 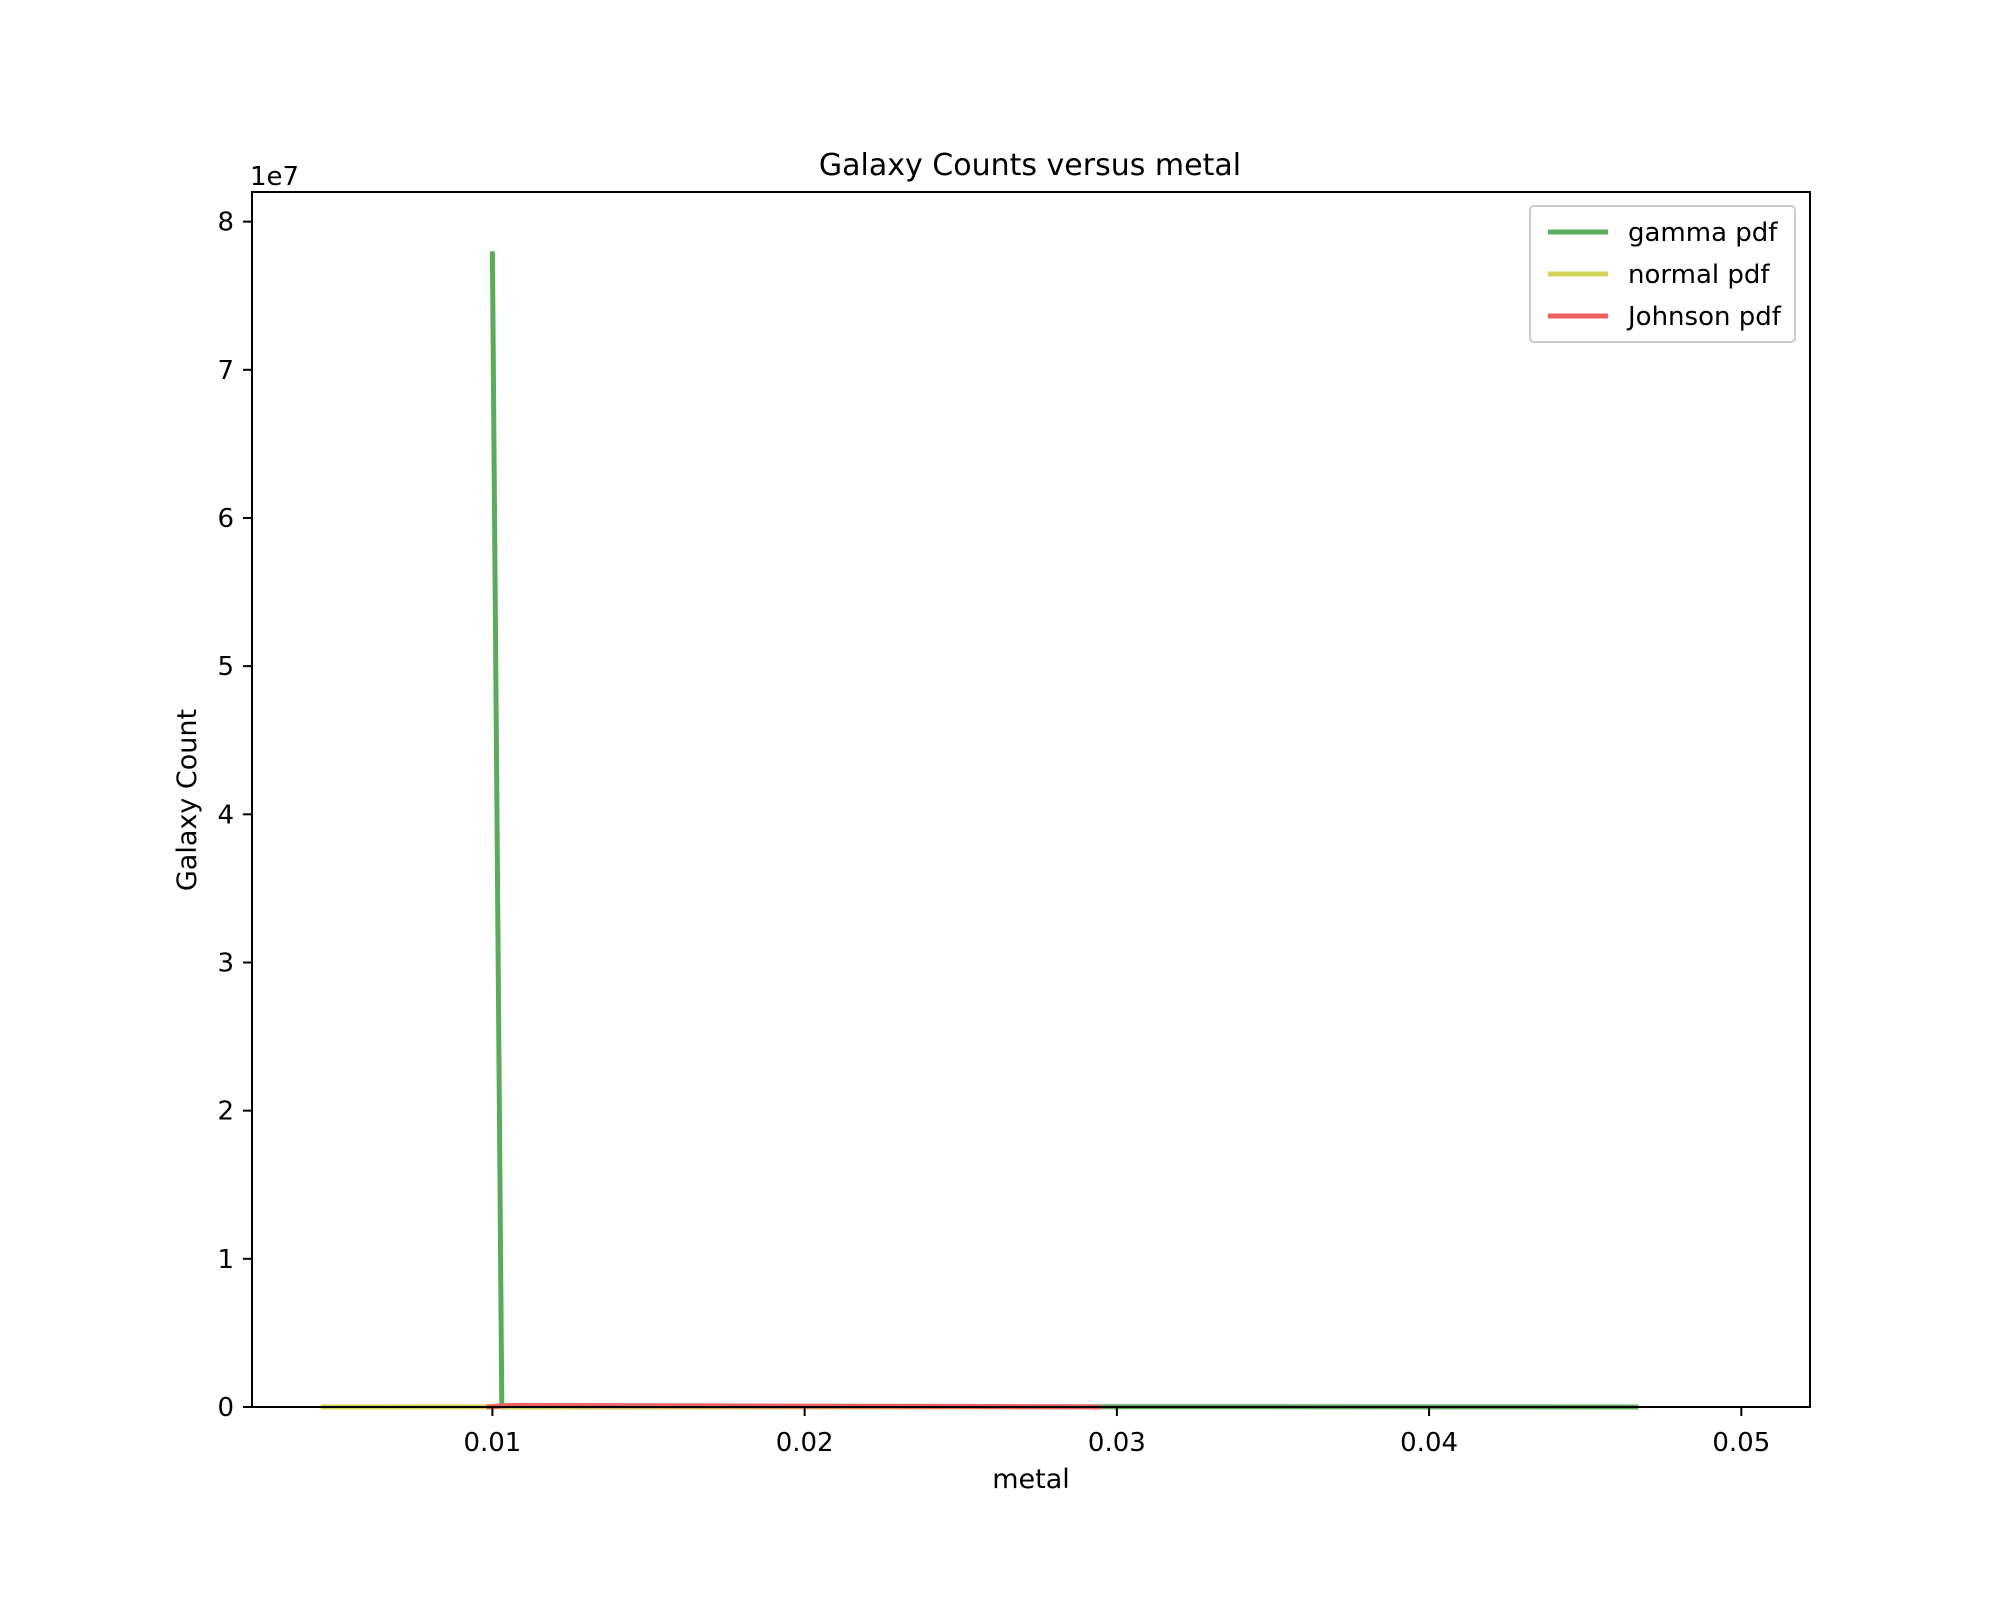 I want to click on x-tick-label: 0.03, so click(x=1117, y=1443).